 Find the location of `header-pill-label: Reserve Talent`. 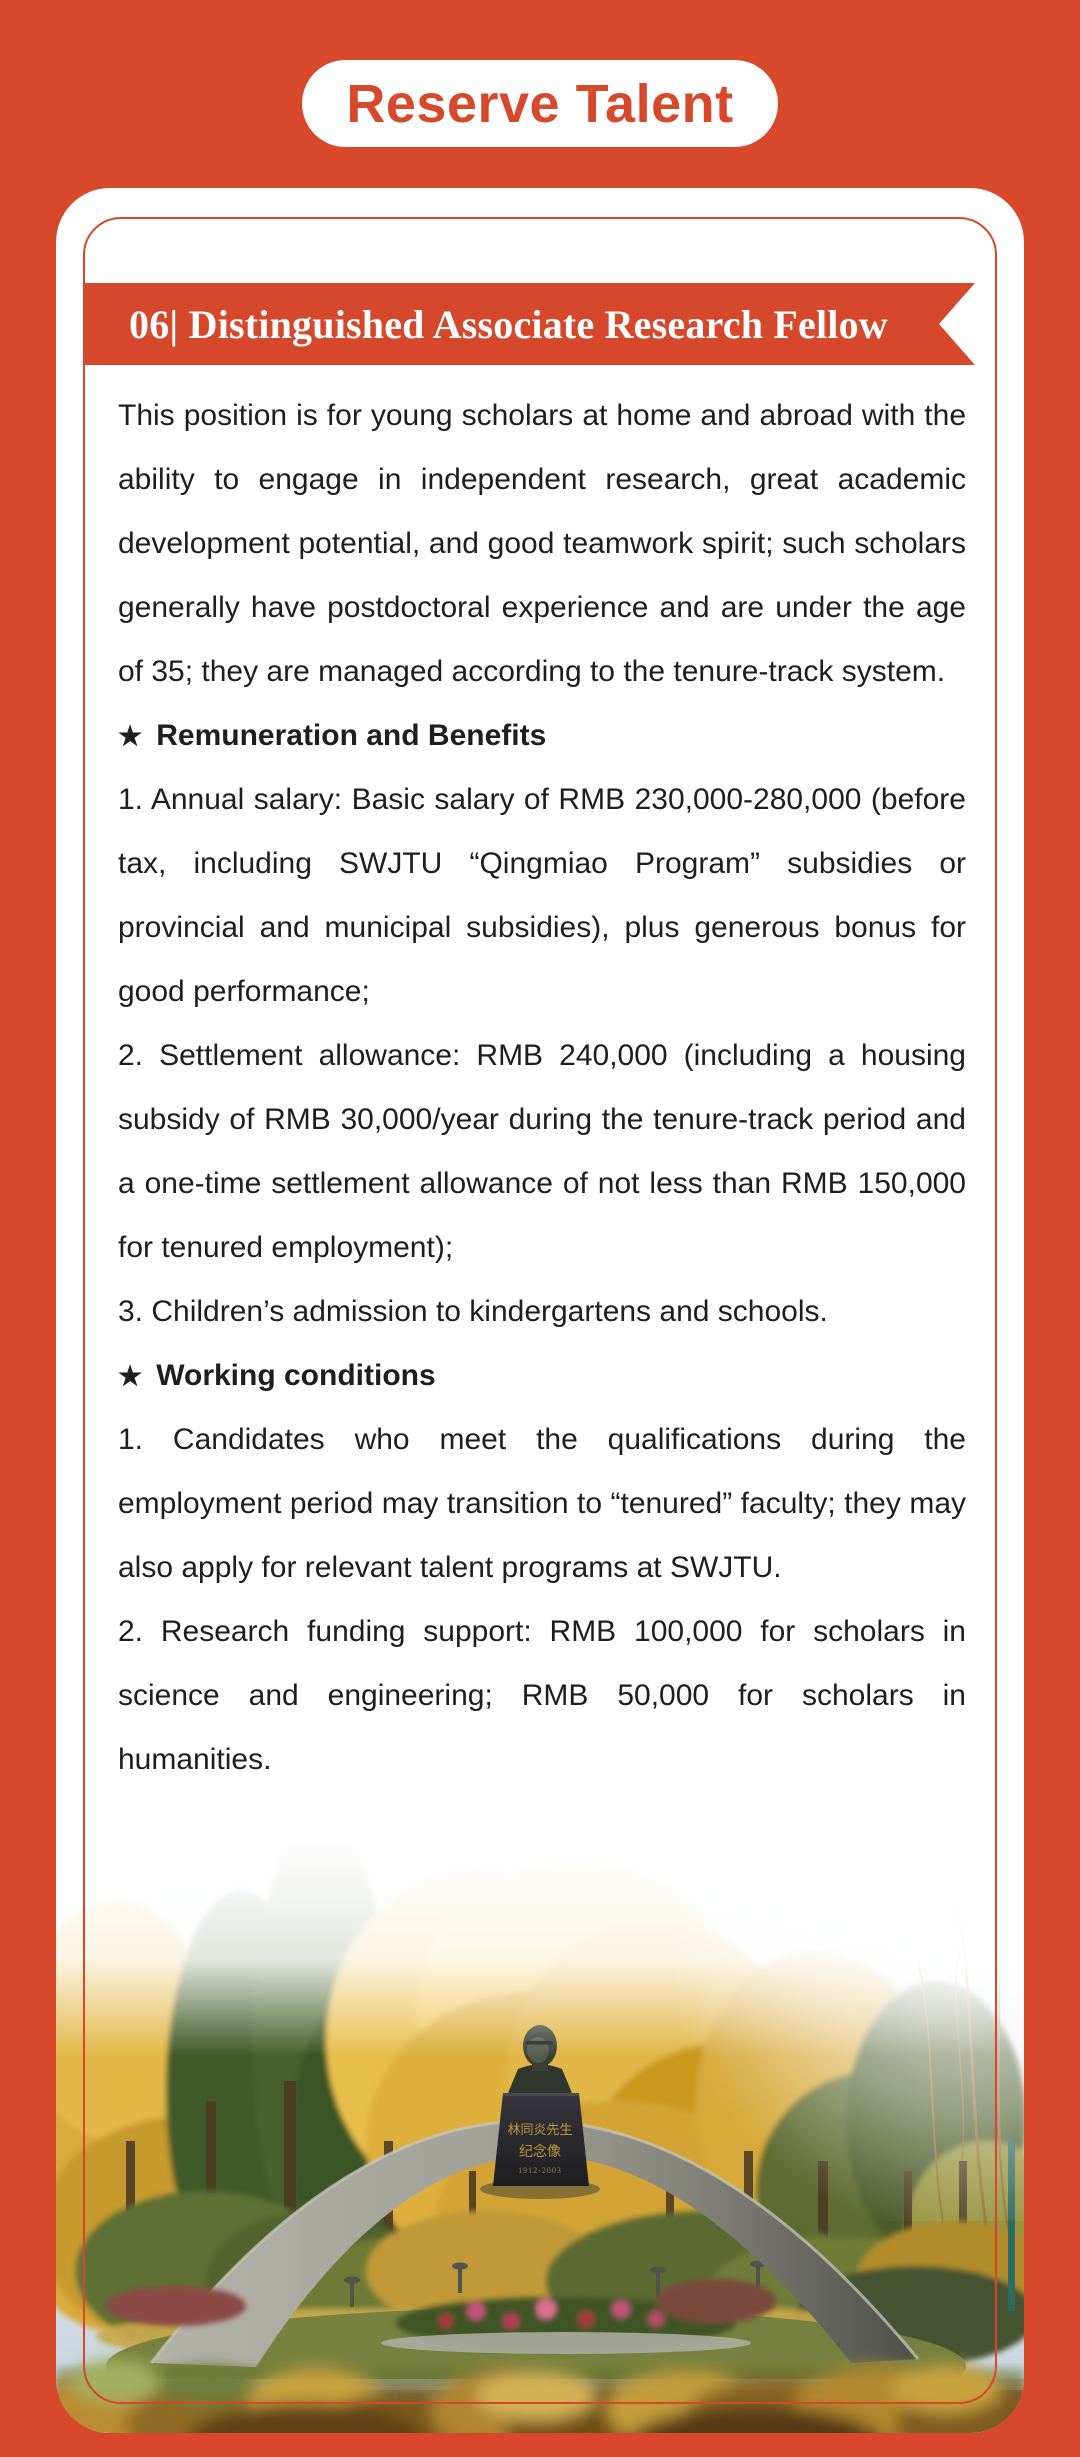

header-pill-label: Reserve Talent is located at coordinates (540, 103).